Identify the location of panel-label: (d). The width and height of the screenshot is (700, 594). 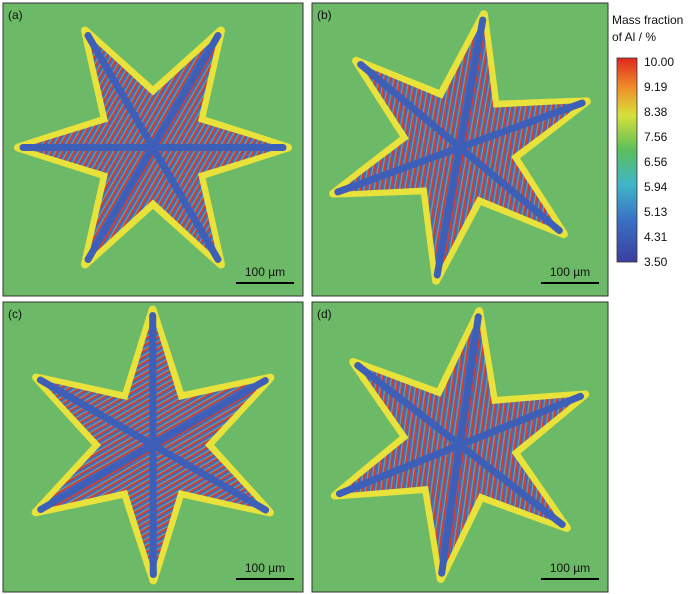
(324, 314).